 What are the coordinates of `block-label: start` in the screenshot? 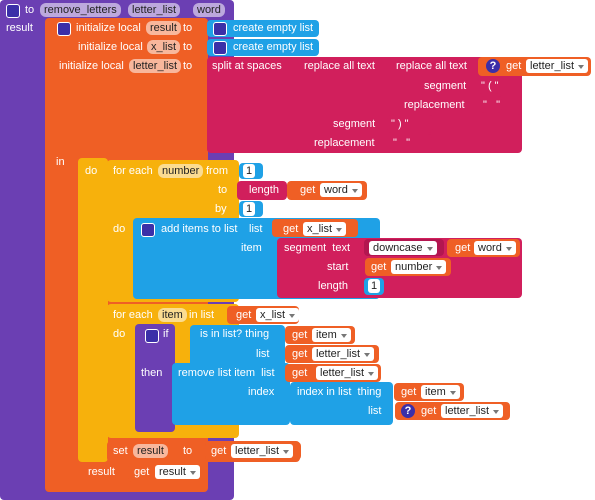 It's located at (338, 267).